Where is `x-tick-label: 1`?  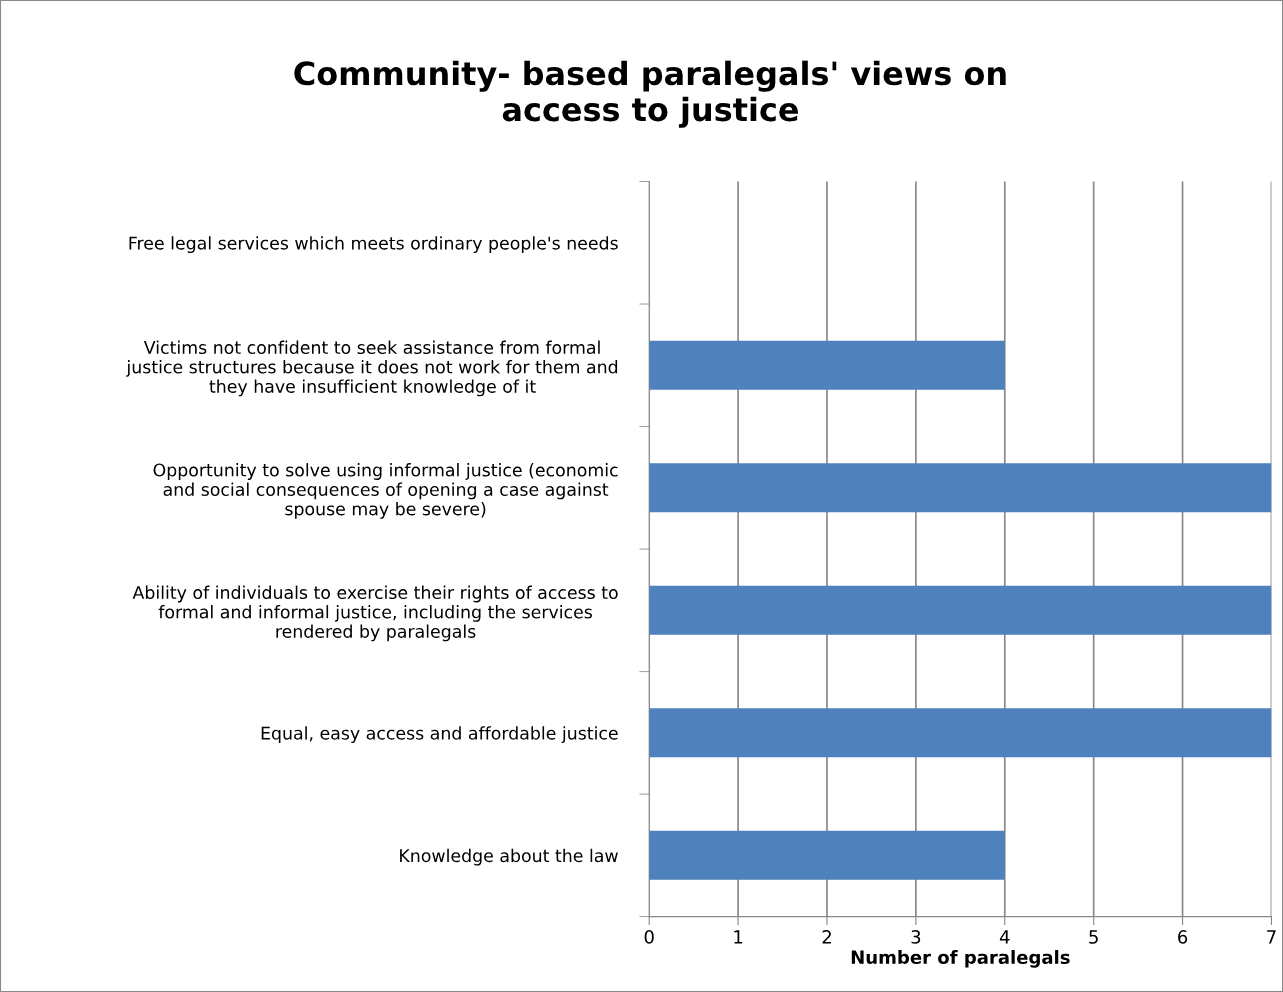 x-tick-label: 1 is located at coordinates (738, 937).